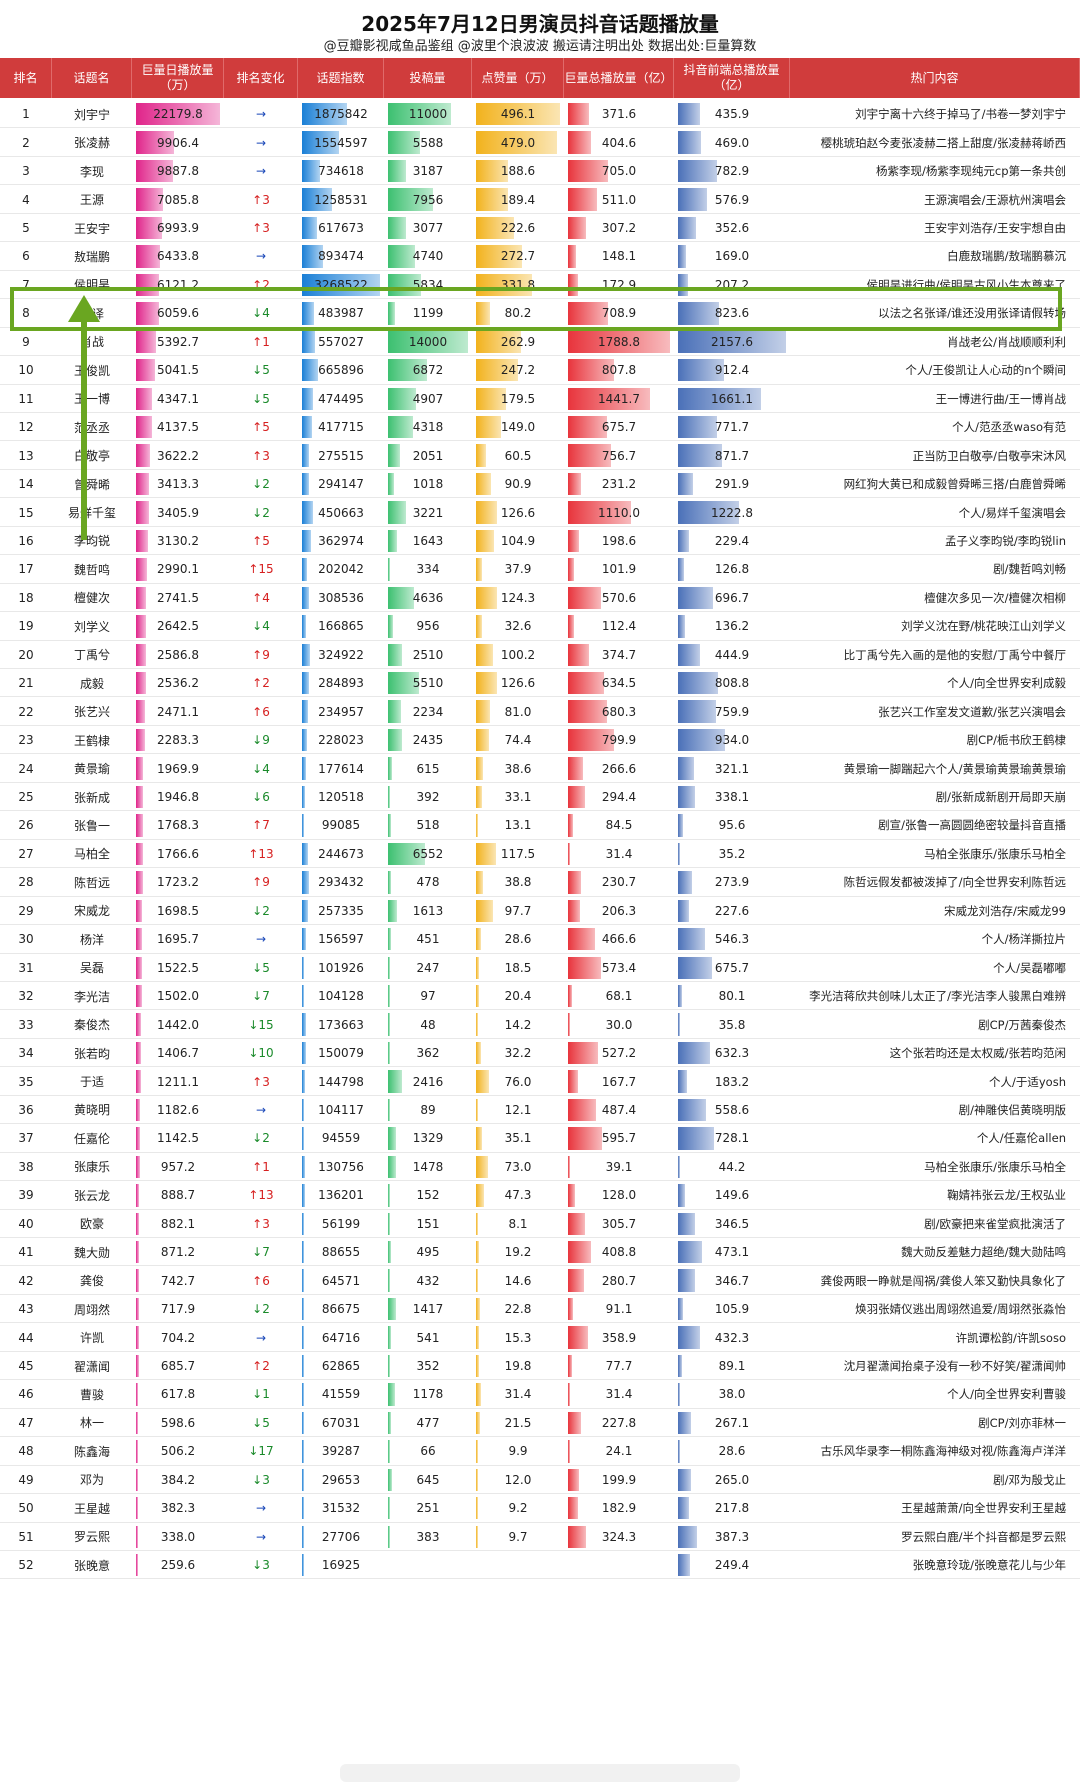 The width and height of the screenshot is (1080, 1787). I want to click on cell-daily: 6059.6, so click(178, 313).